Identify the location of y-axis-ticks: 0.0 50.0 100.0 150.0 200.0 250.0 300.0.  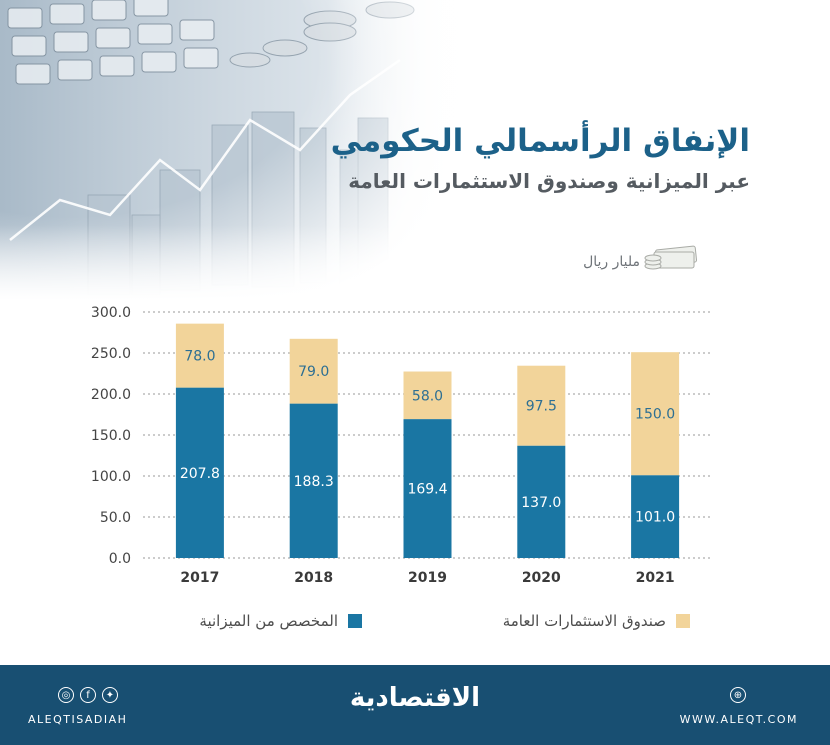
(111, 436).